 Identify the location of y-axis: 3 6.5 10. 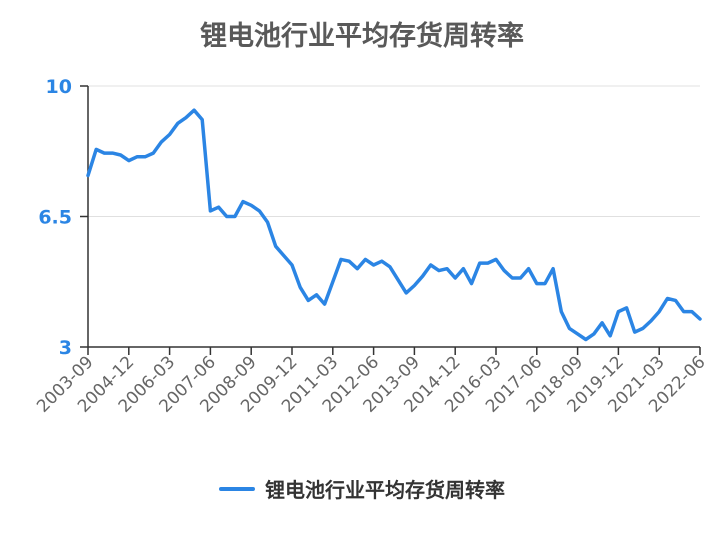
(63, 217).